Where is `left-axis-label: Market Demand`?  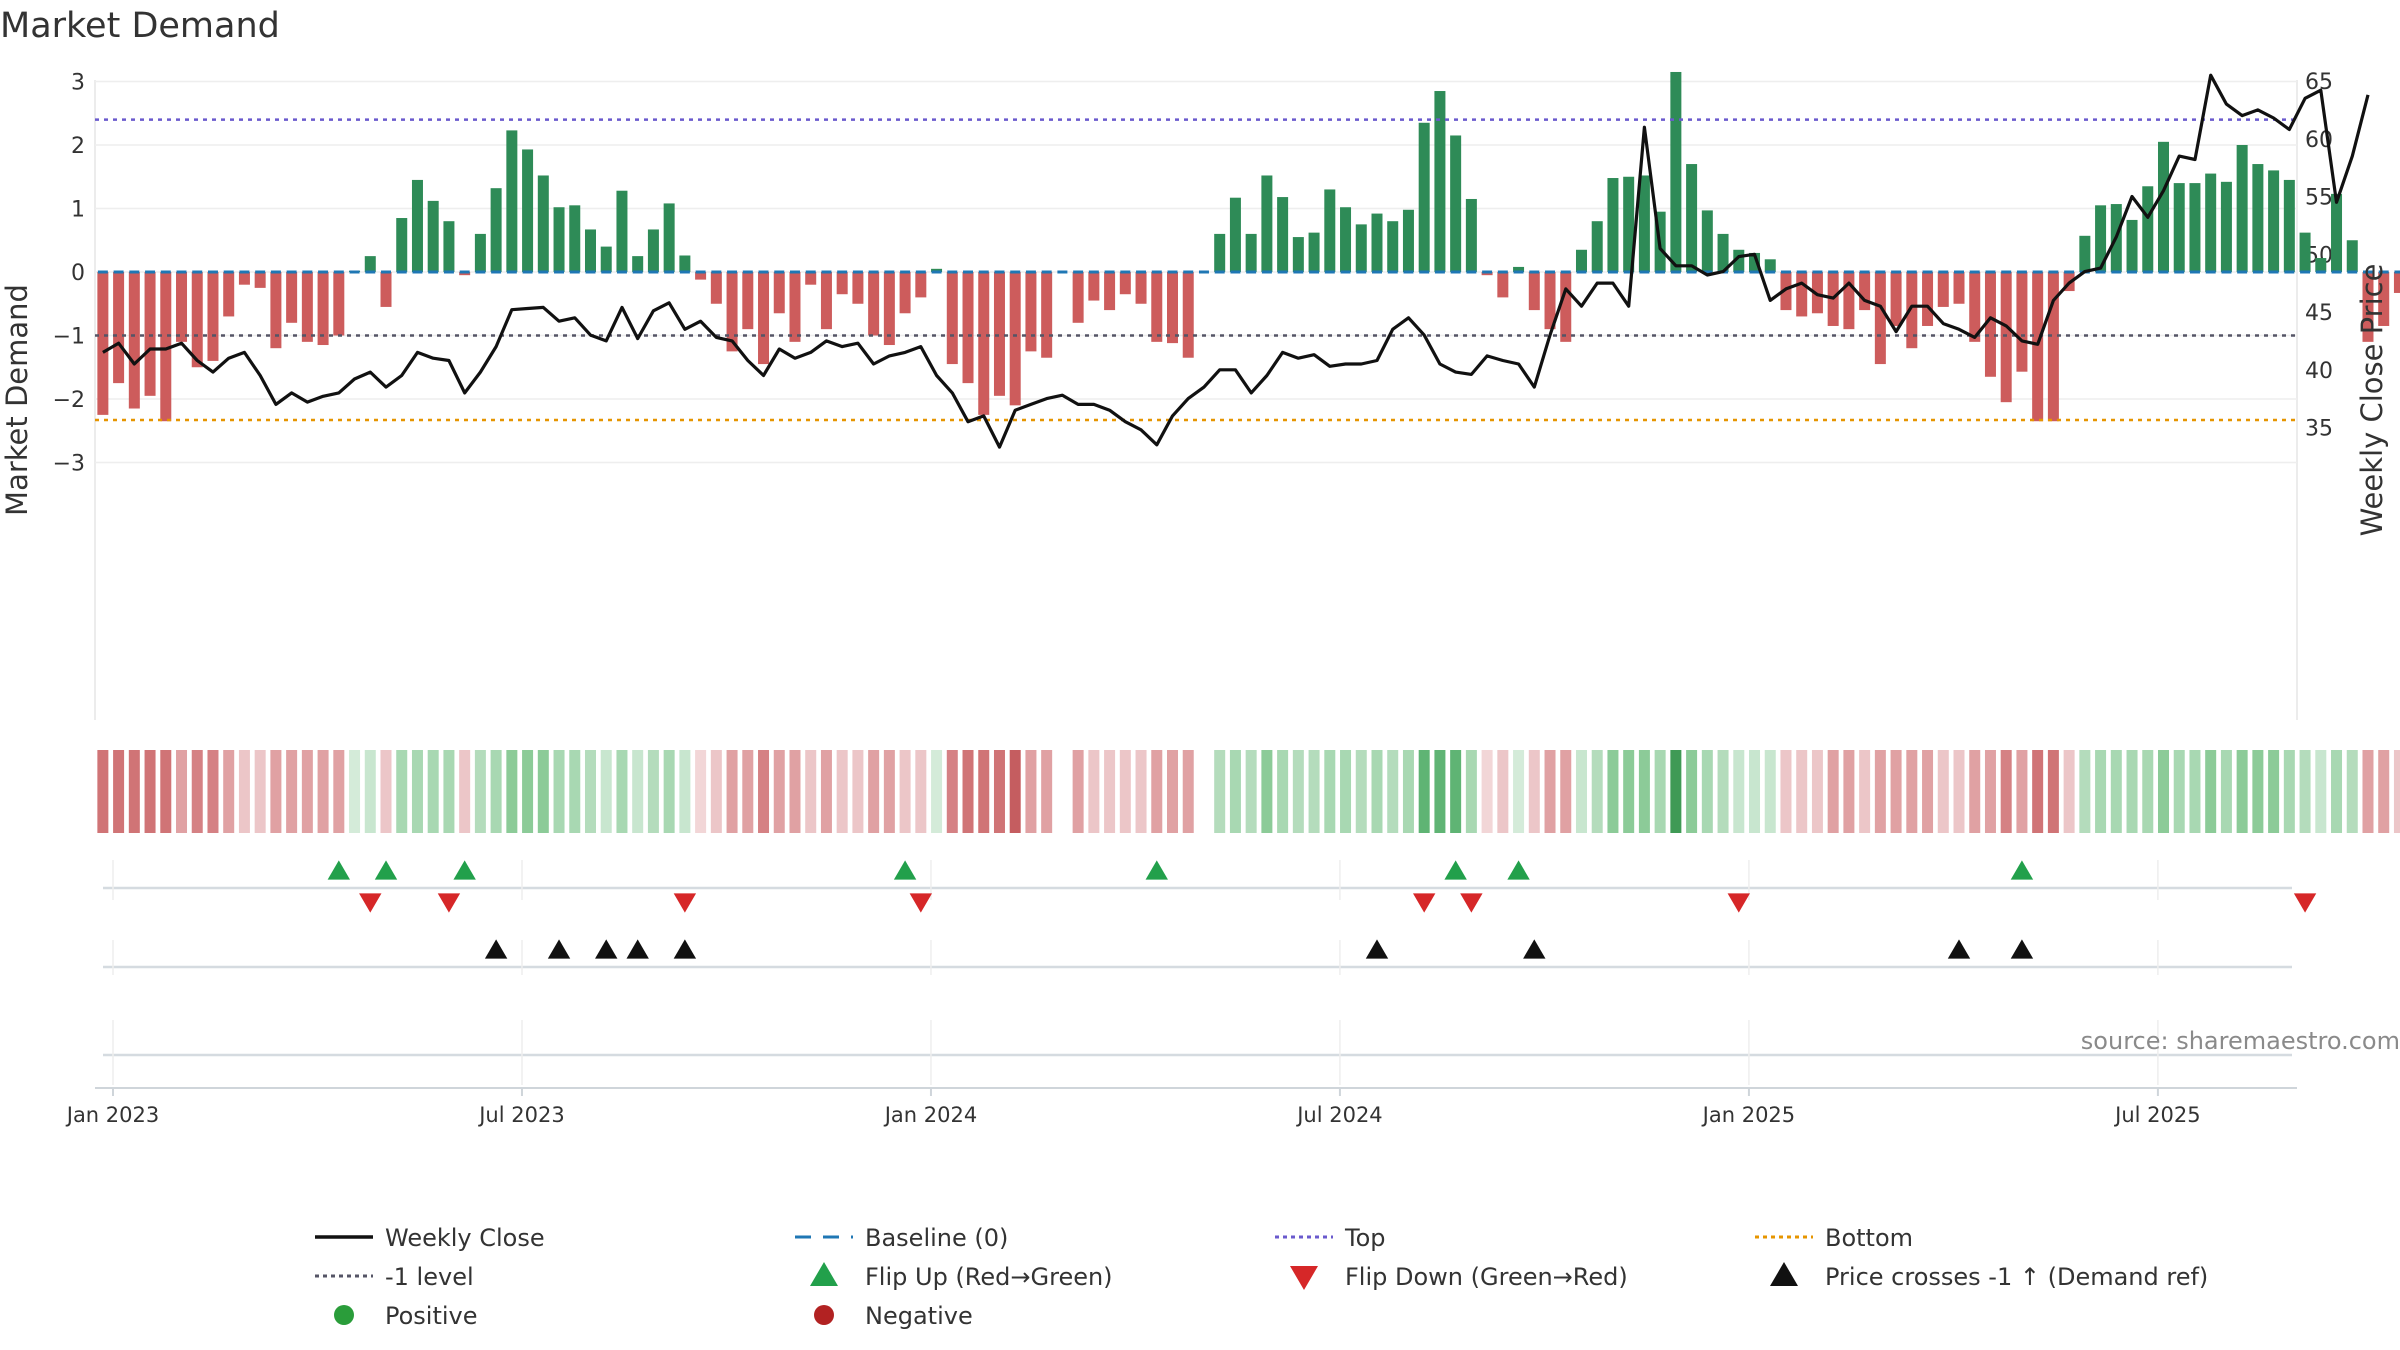 left-axis-label: Market Demand is located at coordinates (17, 400).